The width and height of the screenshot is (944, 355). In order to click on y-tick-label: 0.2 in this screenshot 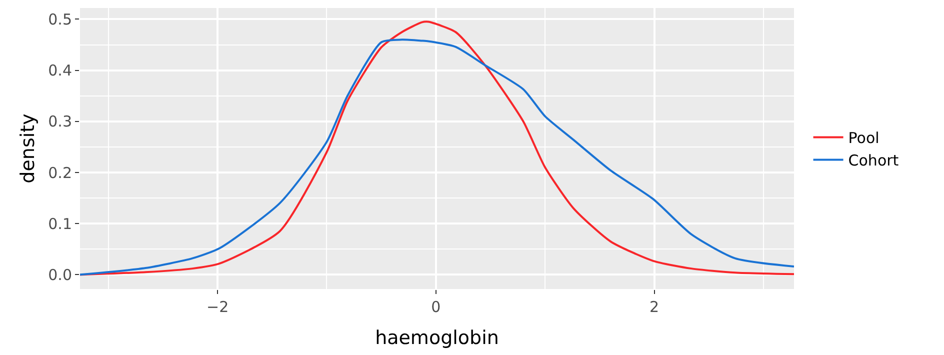, I will do `click(60, 173)`.